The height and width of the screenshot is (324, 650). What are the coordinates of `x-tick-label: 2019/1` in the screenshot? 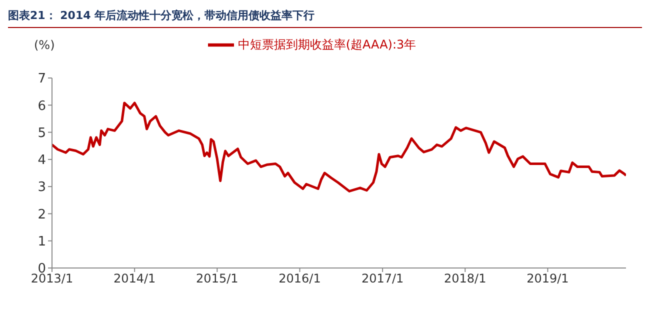 It's located at (547, 279).